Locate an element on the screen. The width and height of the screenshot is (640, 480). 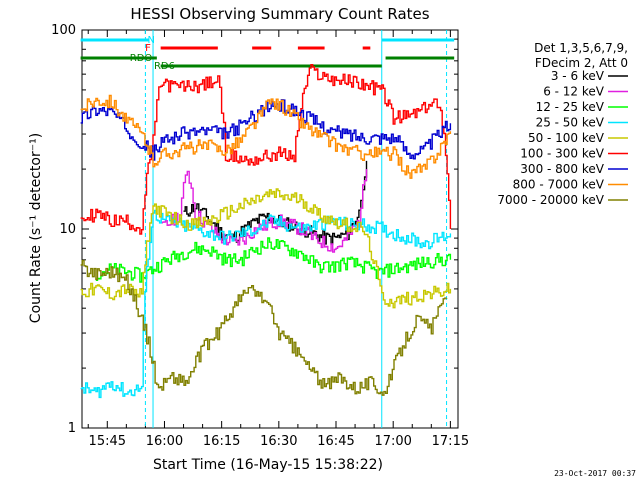
x-tick-label: 16:00 is located at coordinates (164, 441).